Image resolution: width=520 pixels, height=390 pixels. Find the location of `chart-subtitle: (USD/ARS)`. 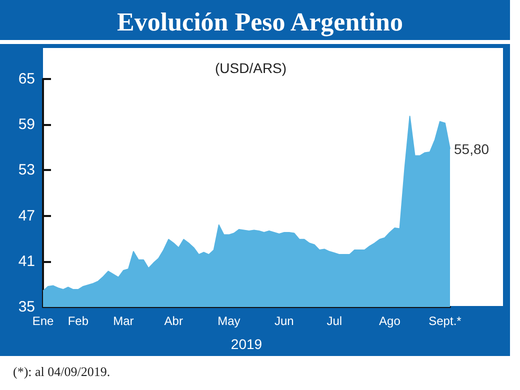

chart-subtitle: (USD/ARS) is located at coordinates (251, 68).